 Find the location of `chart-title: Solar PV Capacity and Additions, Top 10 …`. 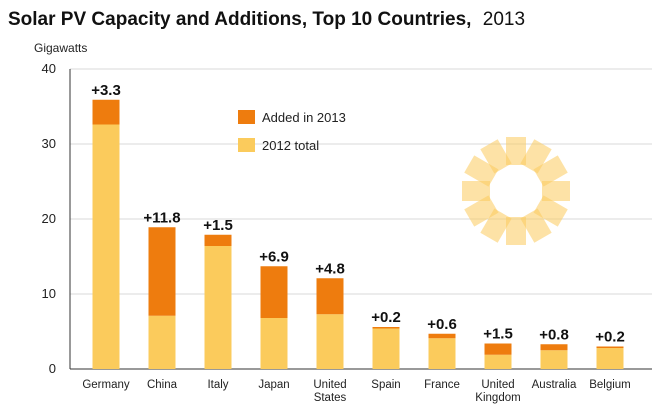

chart-title: Solar PV Capacity and Additions, Top 10 … is located at coordinates (266, 19).